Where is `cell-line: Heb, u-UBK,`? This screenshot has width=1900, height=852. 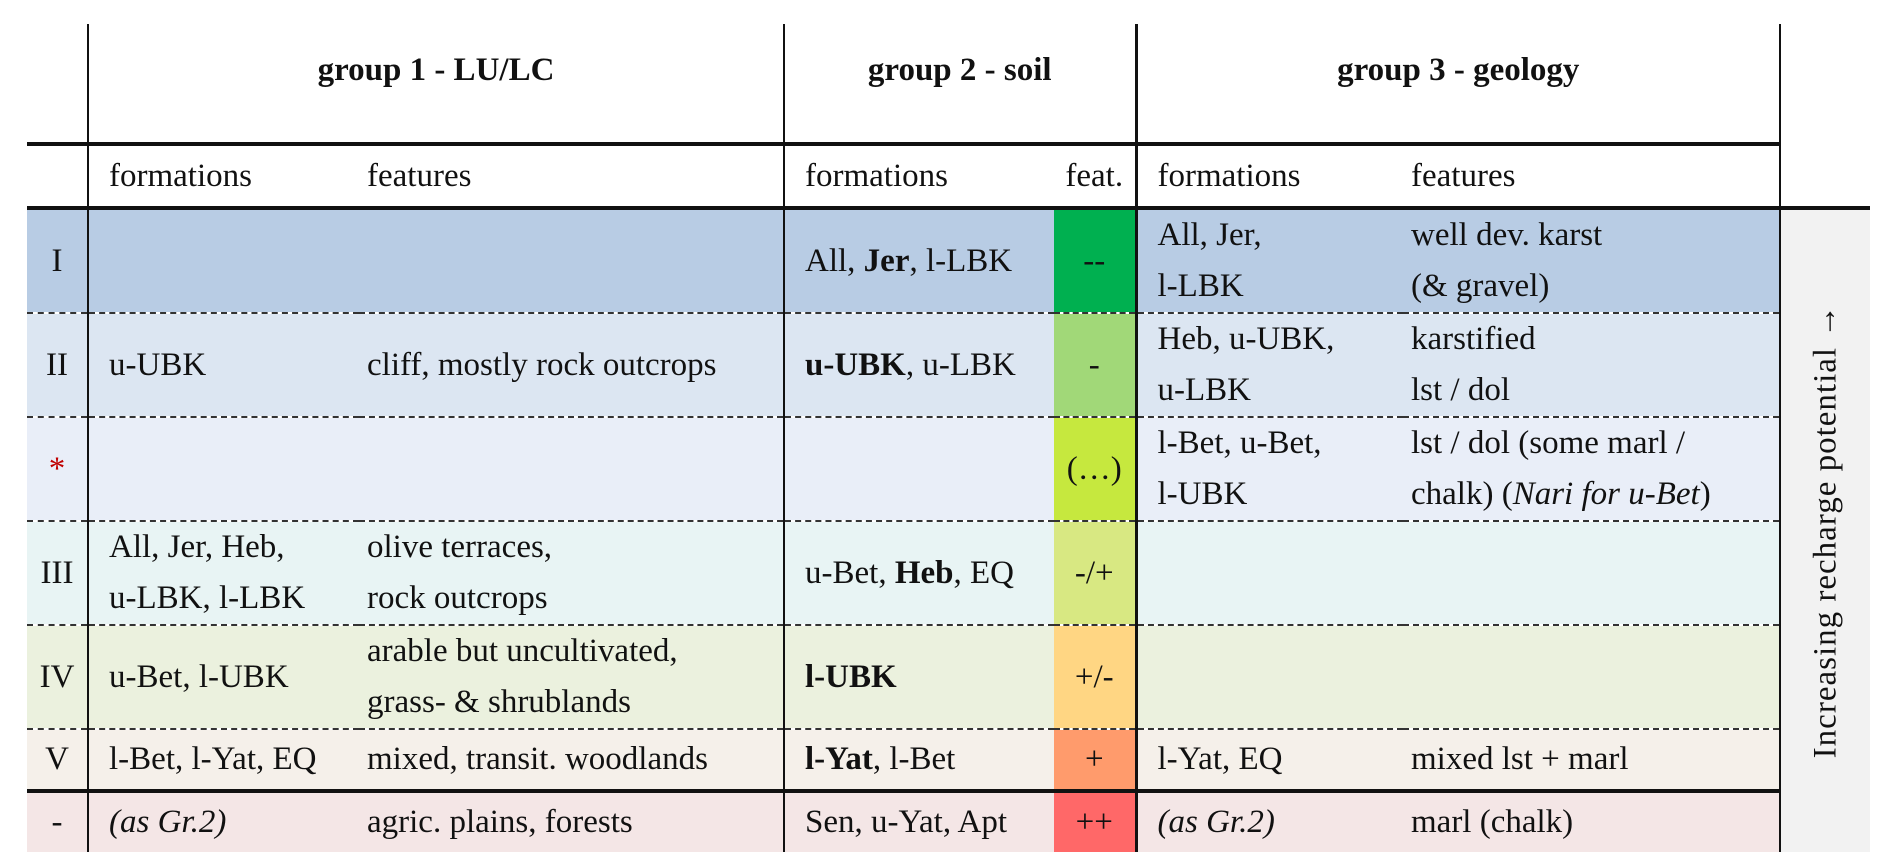
cell-line: Heb, u-UBK, is located at coordinates (1281, 339).